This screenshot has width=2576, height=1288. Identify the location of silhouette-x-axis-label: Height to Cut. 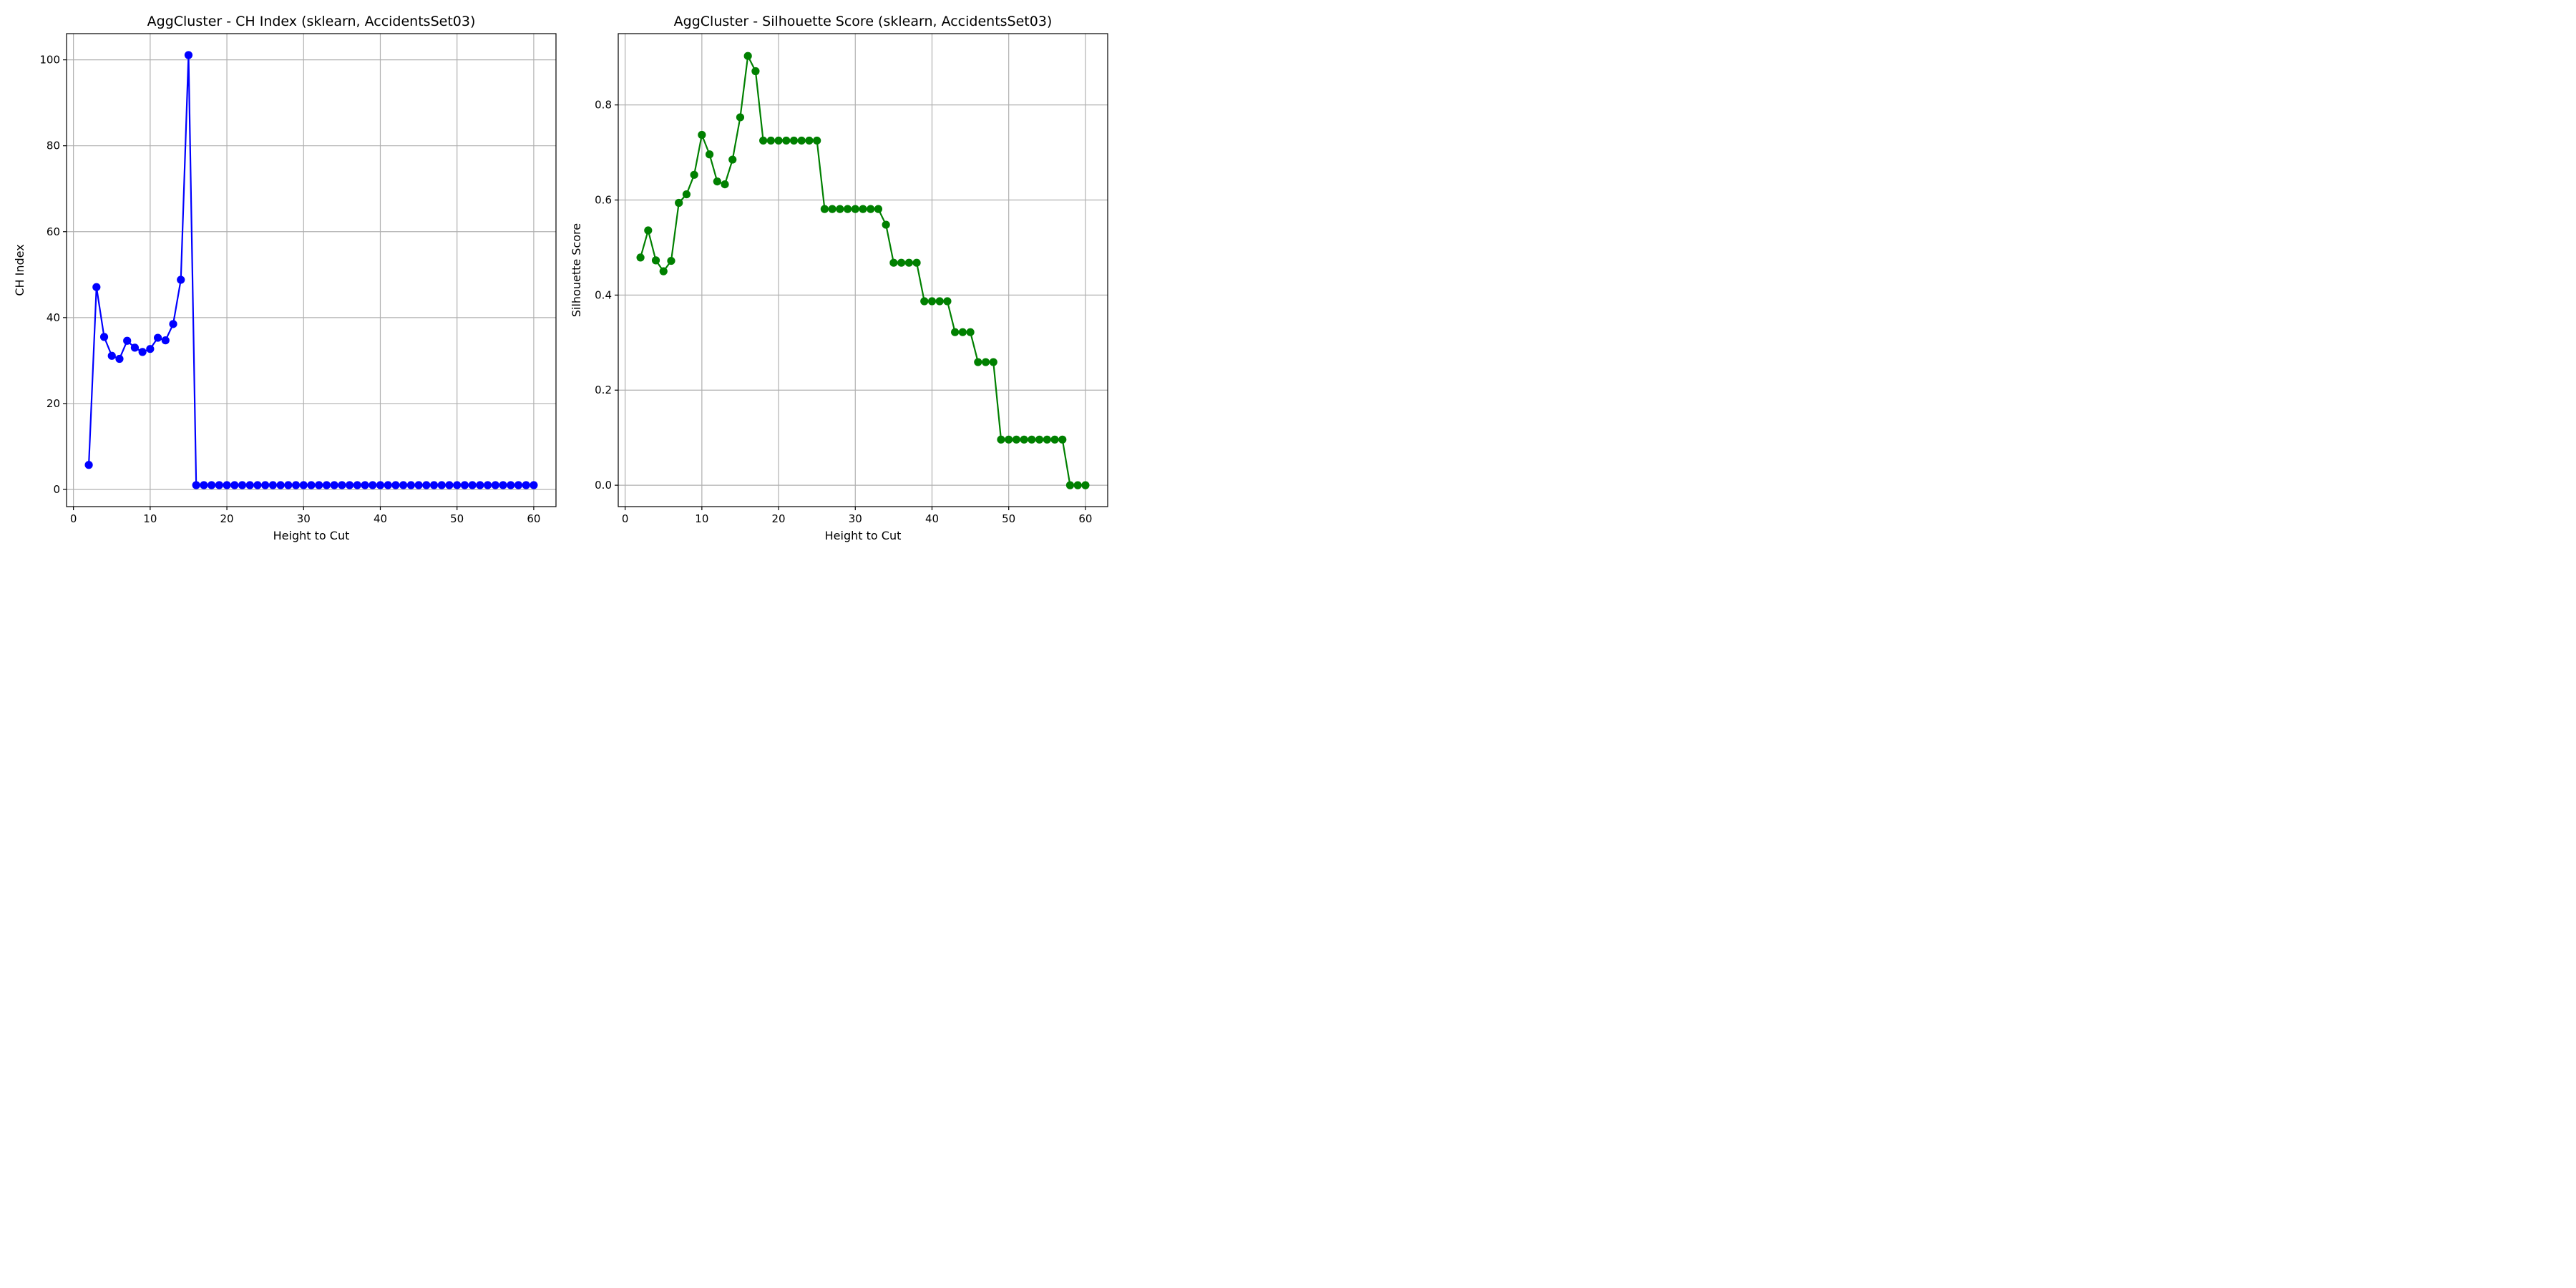
(863, 535).